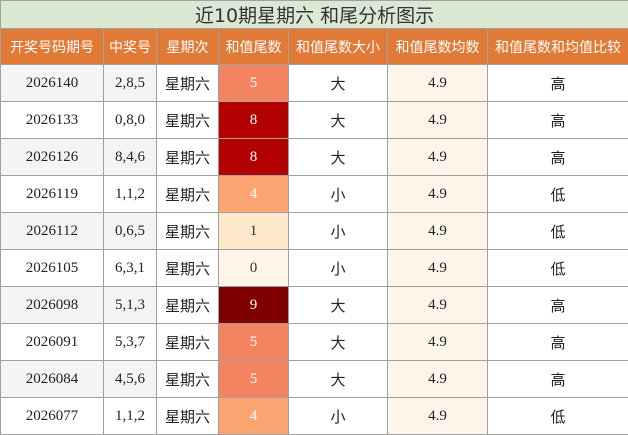 The image size is (628, 435). I want to click on table-row: 2026112 0,6,5 星期六 1 小 4.9 低, so click(314, 231).